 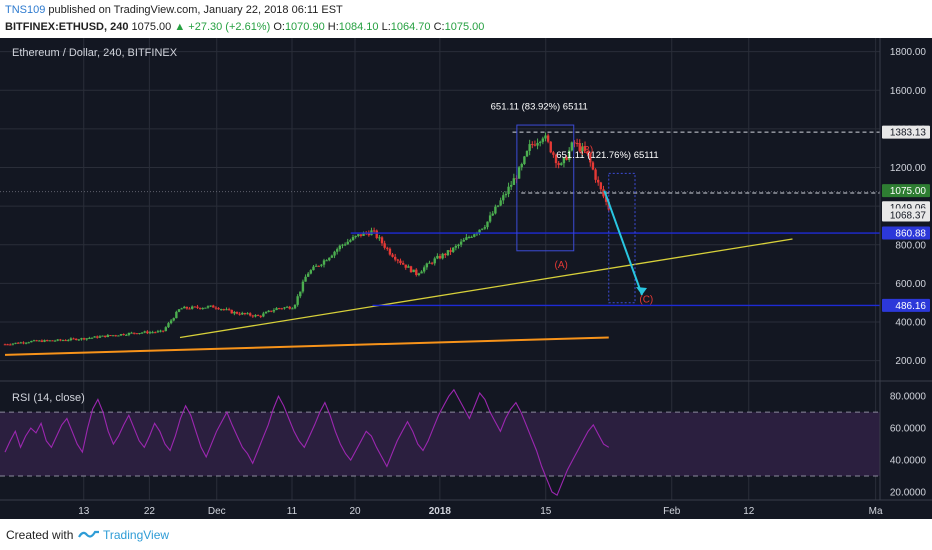 I want to click on annotation-label: (C), so click(x=646, y=300).